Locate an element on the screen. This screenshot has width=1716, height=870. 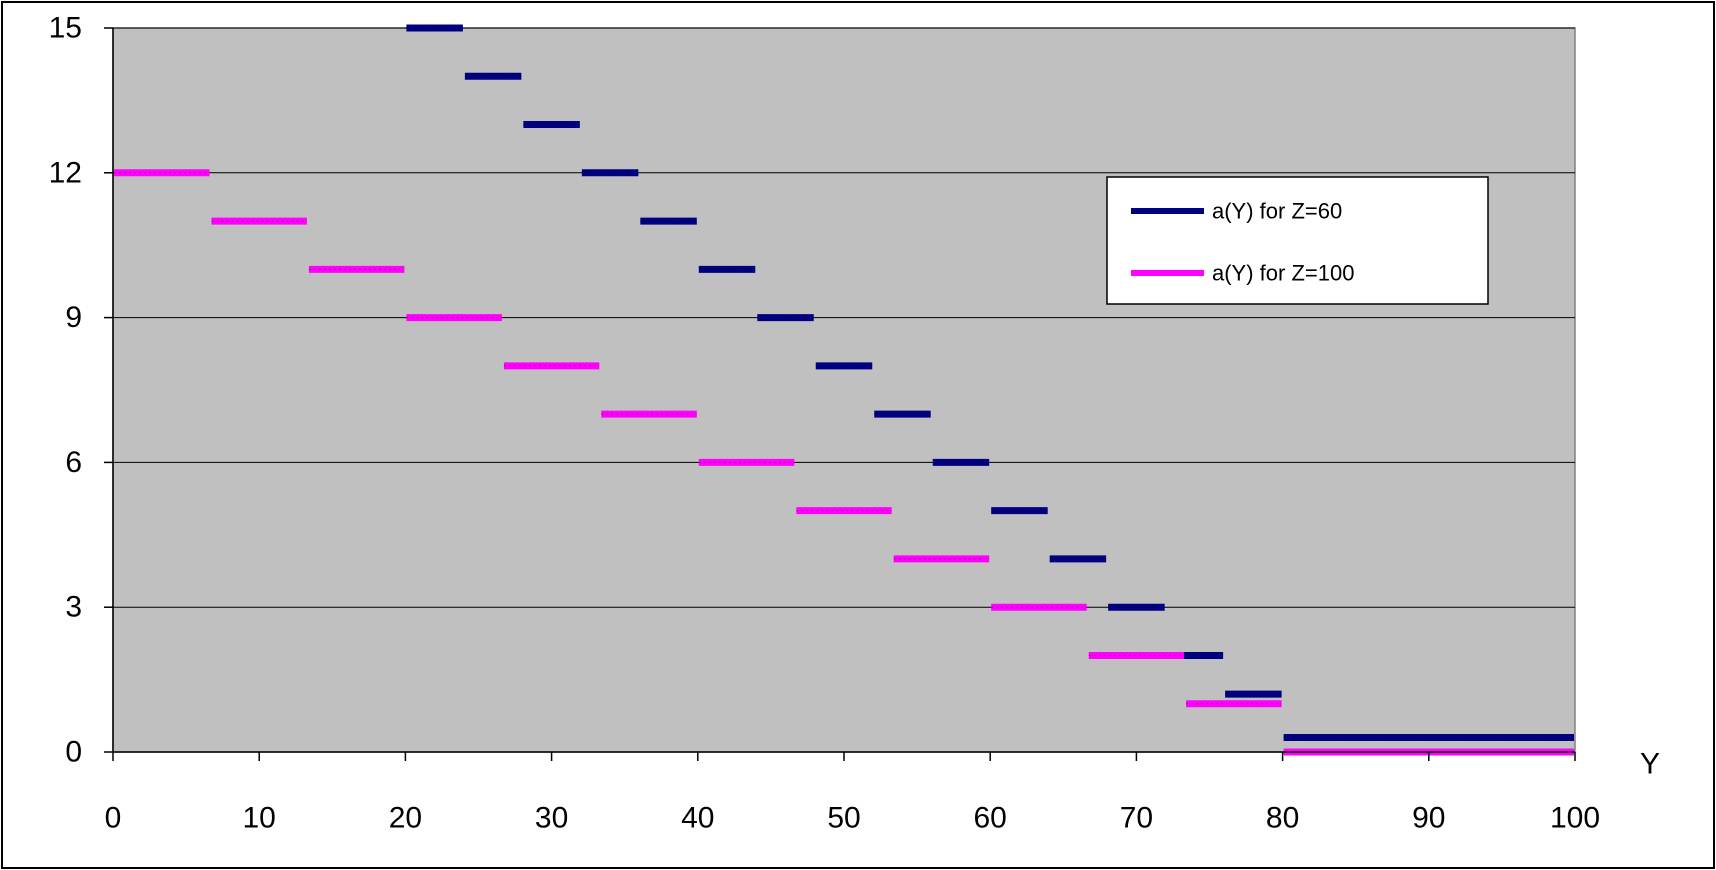
x-tick-label: 10 is located at coordinates (259, 818).